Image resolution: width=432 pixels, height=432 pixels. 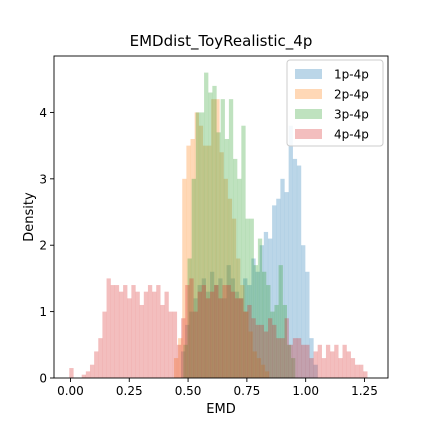 I want to click on y-axis-label: Density, so click(x=29, y=217).